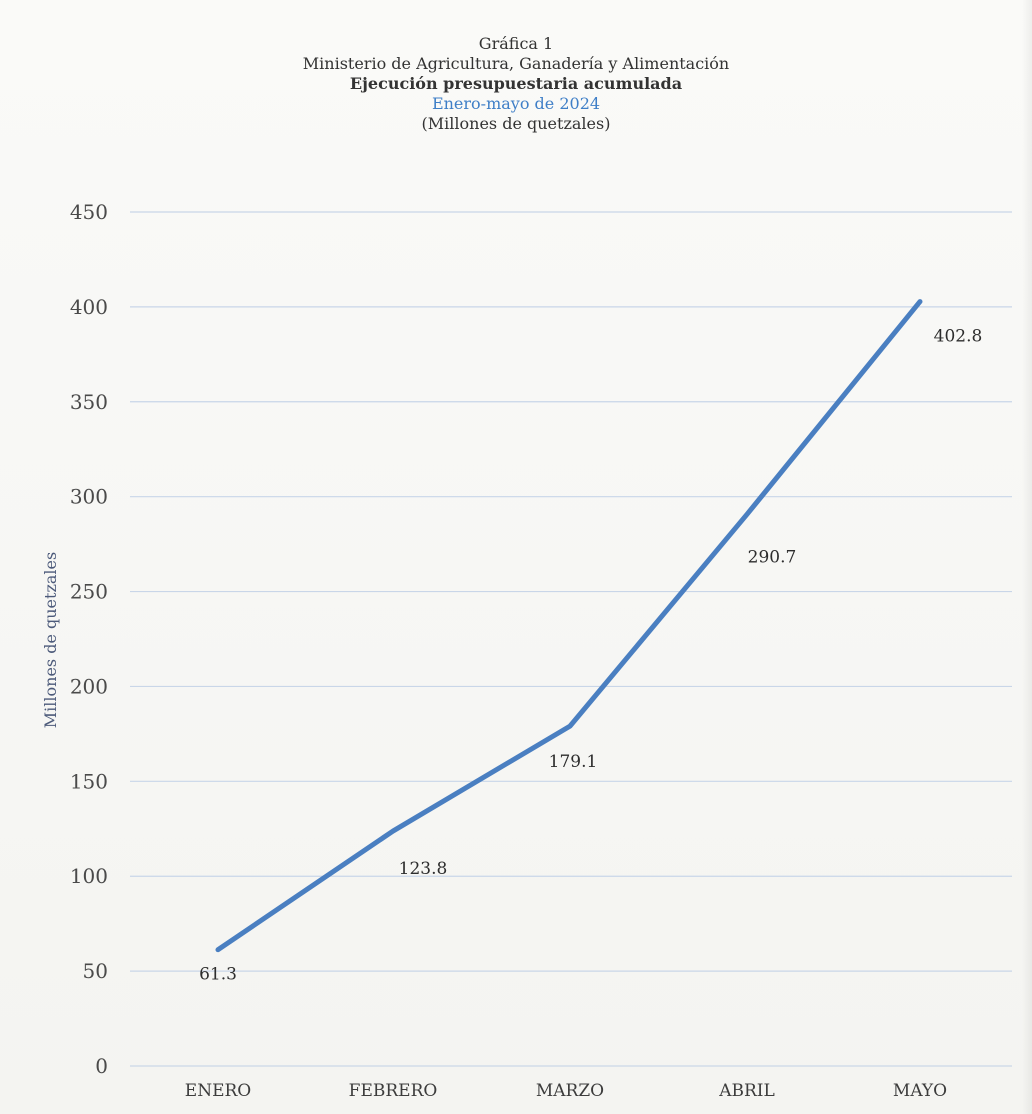 The image size is (1032, 1114). What do you see at coordinates (423, 869) in the screenshot?
I see `data-label: 123.8` at bounding box center [423, 869].